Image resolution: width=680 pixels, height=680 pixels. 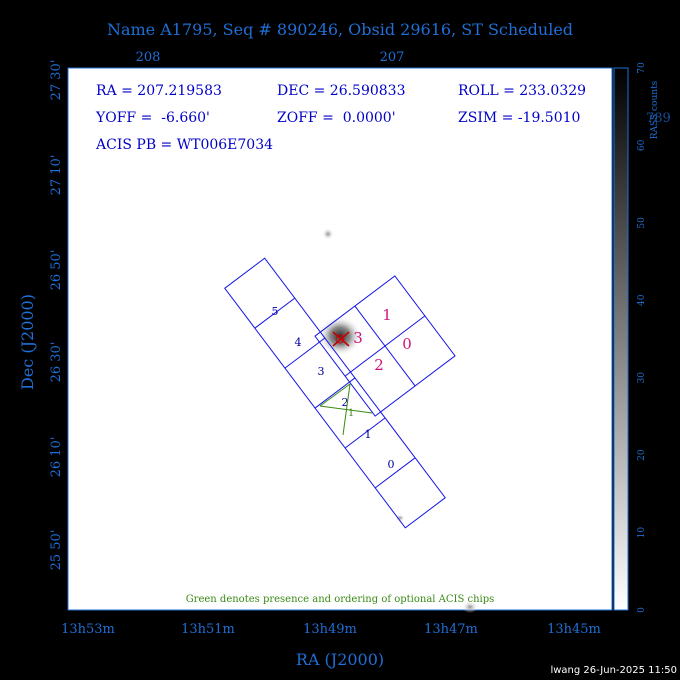 What do you see at coordinates (56, 175) in the screenshot?
I see `dec-tick-label: 27 10'` at bounding box center [56, 175].